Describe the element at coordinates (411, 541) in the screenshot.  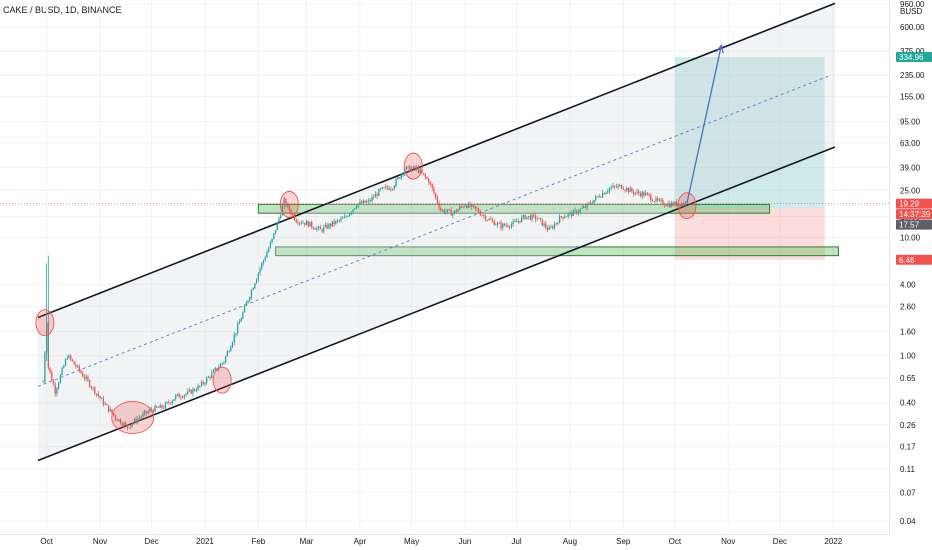
I see `time-tick-label: May` at that location.